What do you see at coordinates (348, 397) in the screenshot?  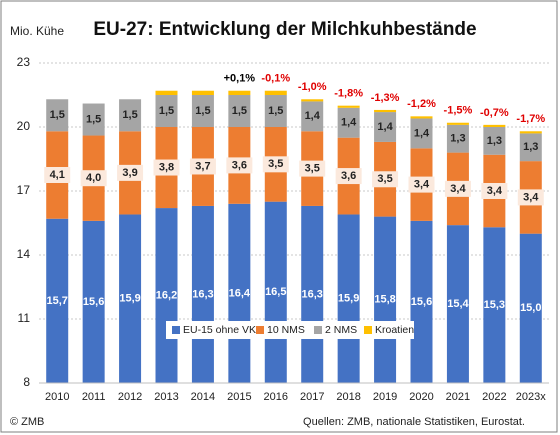 I see `x-tick-label: 2018` at bounding box center [348, 397].